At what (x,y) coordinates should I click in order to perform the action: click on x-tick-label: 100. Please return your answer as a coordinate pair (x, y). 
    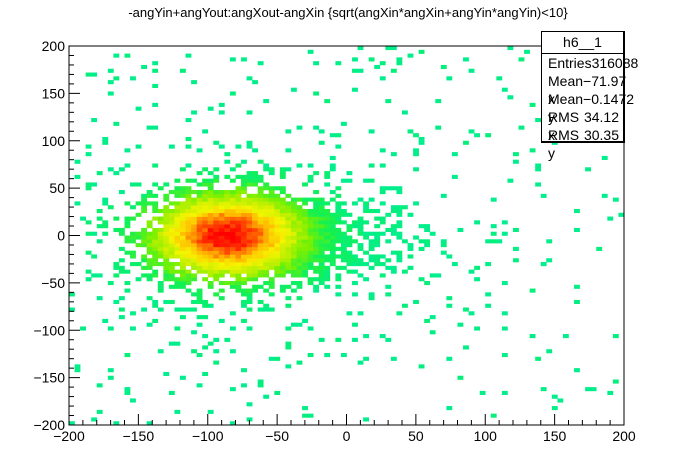
    Looking at the image, I should click on (486, 436).